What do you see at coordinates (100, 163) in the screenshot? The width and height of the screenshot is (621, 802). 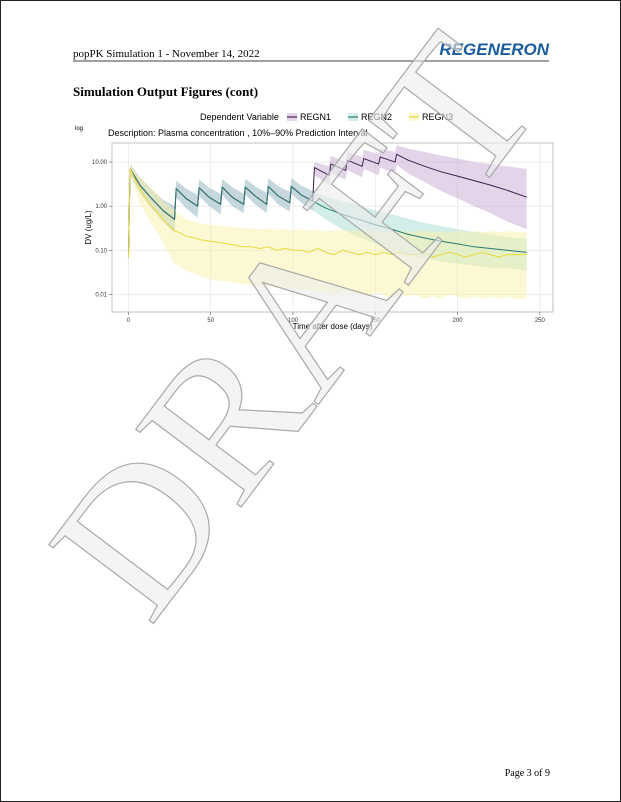 I see `y-tick-label: 10.00` at bounding box center [100, 163].